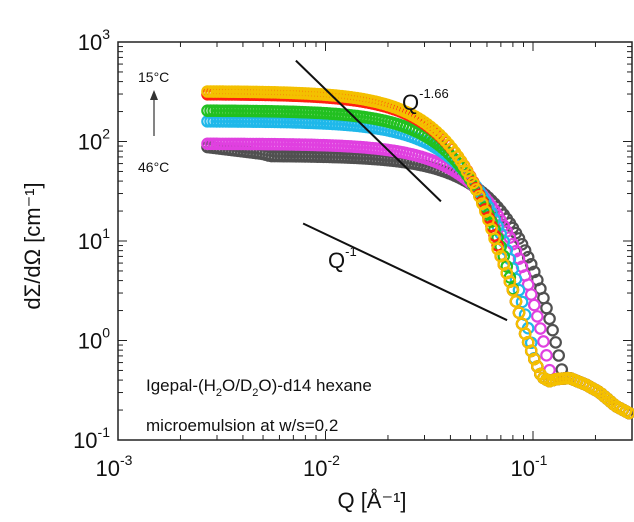 The image size is (634, 522). What do you see at coordinates (154, 113) in the screenshot?
I see `temperature-arrow` at bounding box center [154, 113].